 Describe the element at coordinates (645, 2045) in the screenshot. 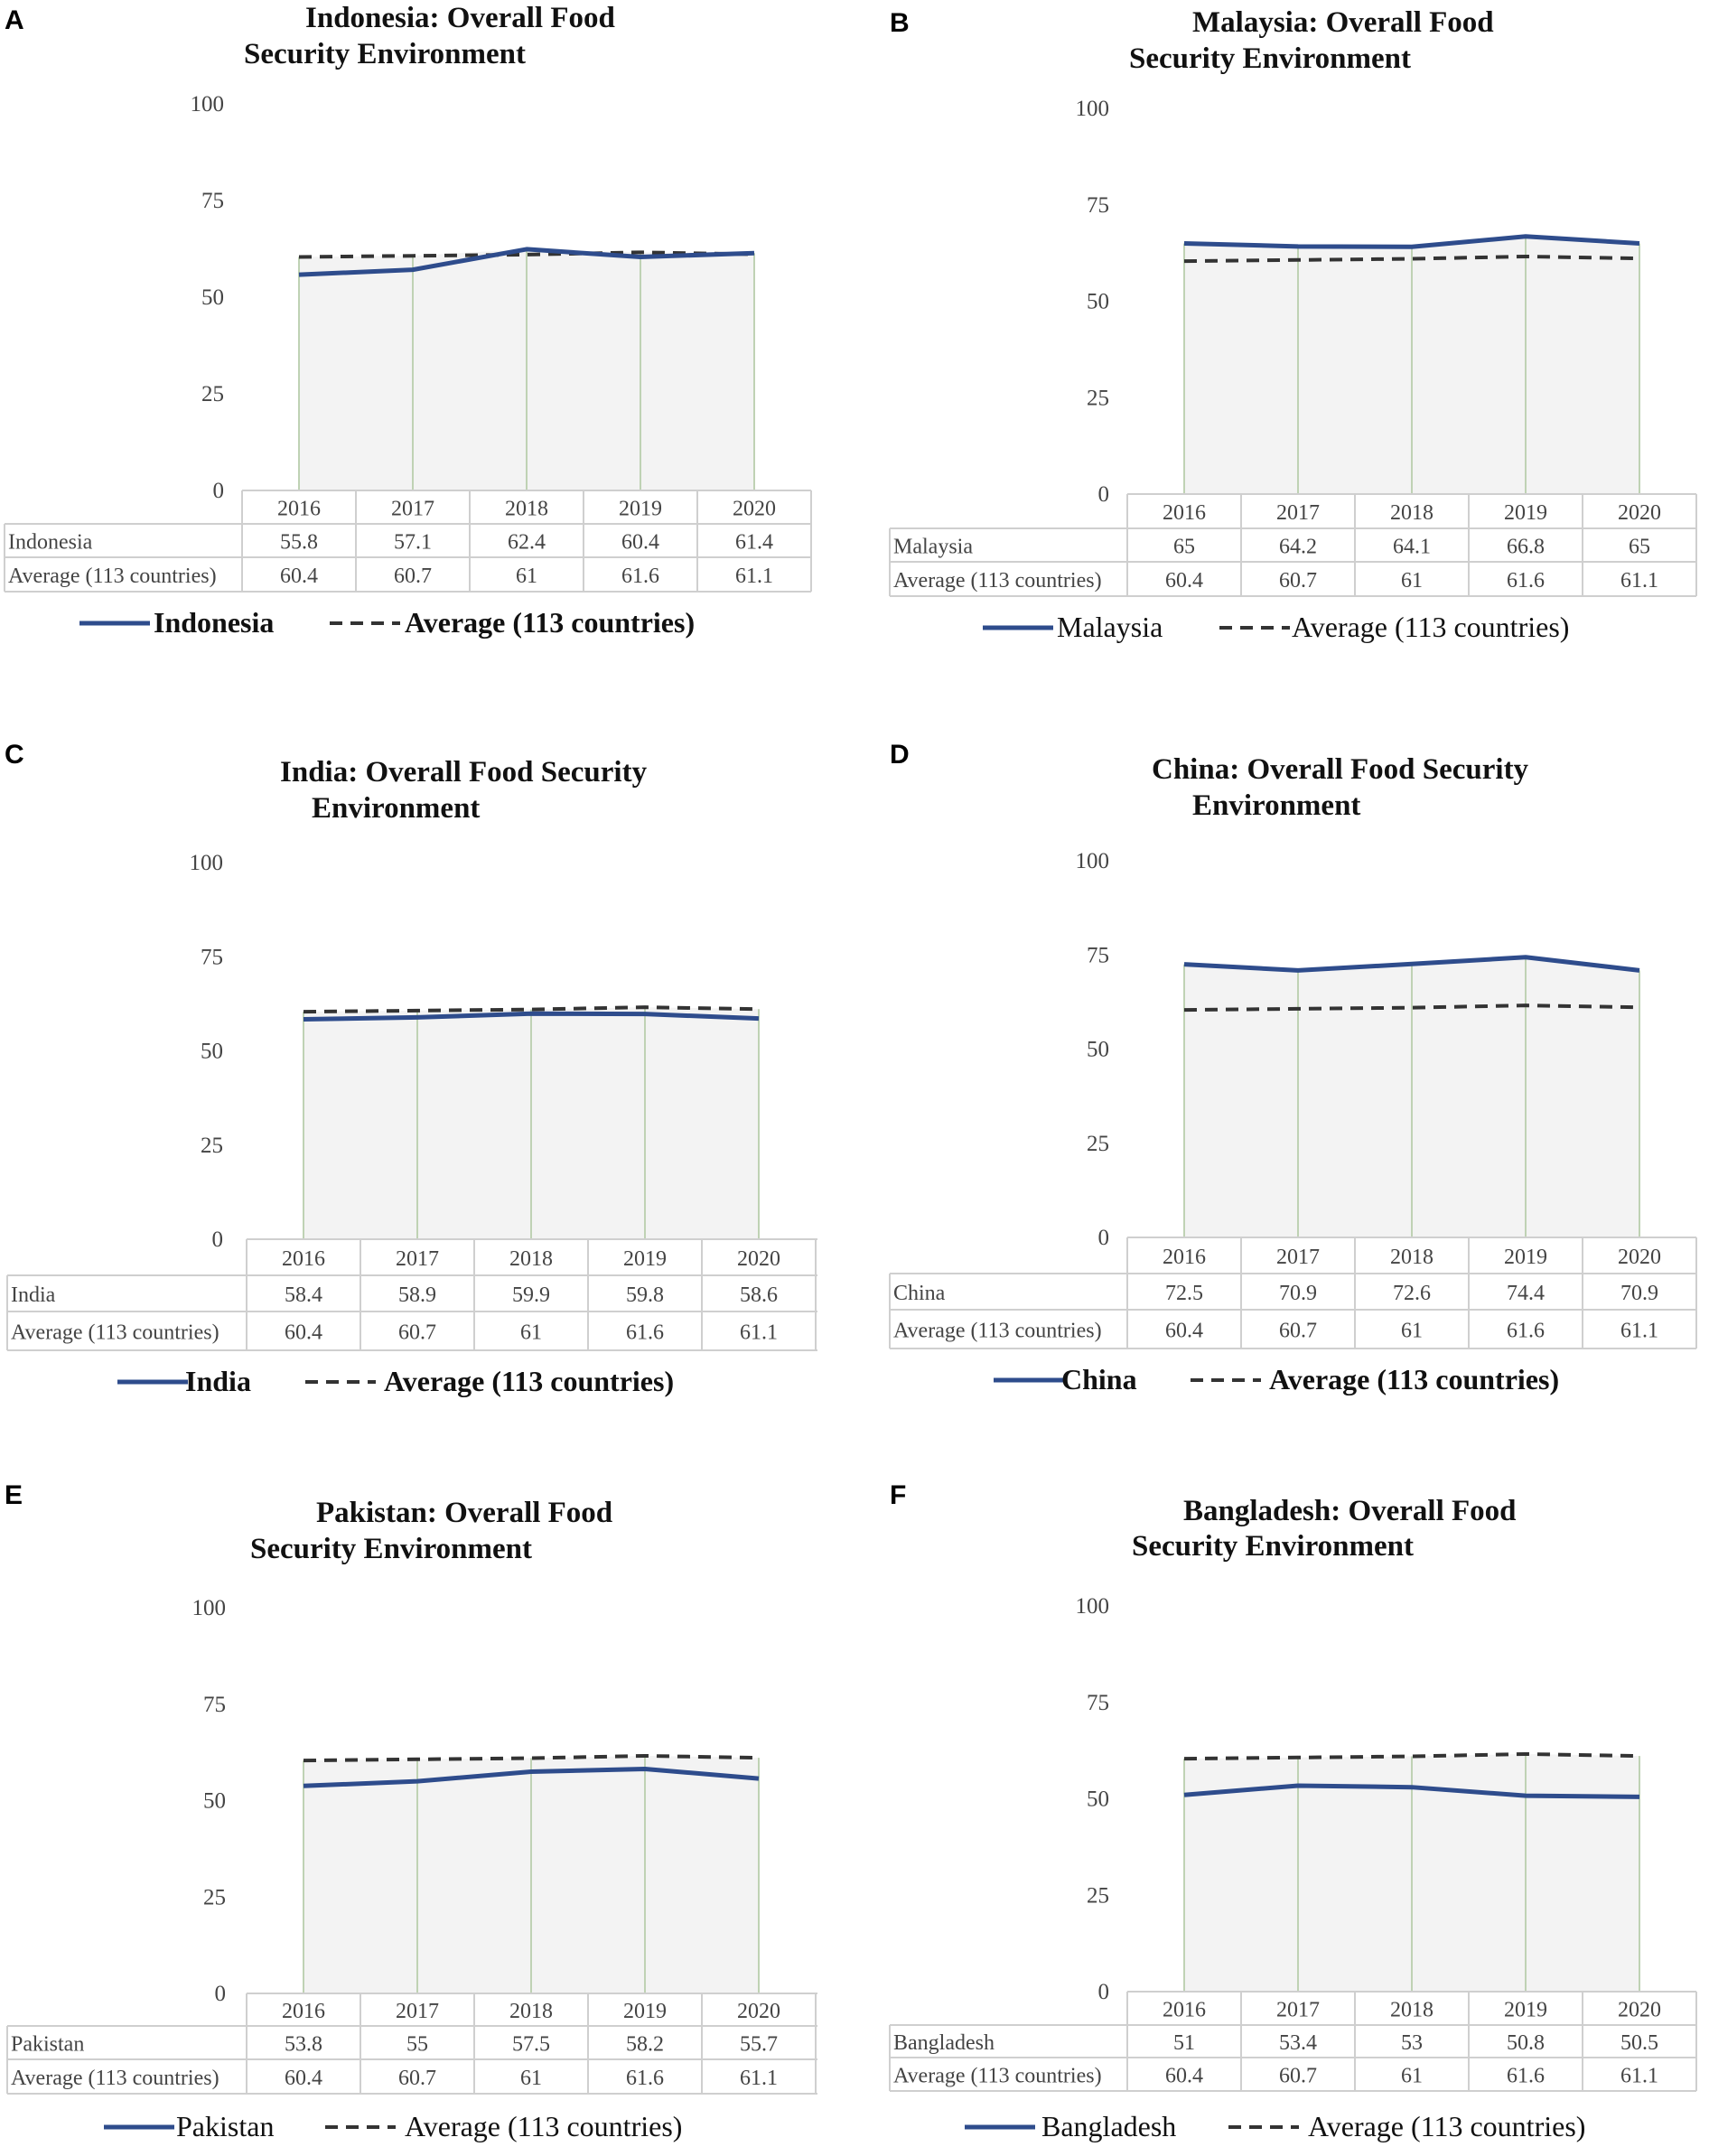

I see `data-label: 58.2` at that location.